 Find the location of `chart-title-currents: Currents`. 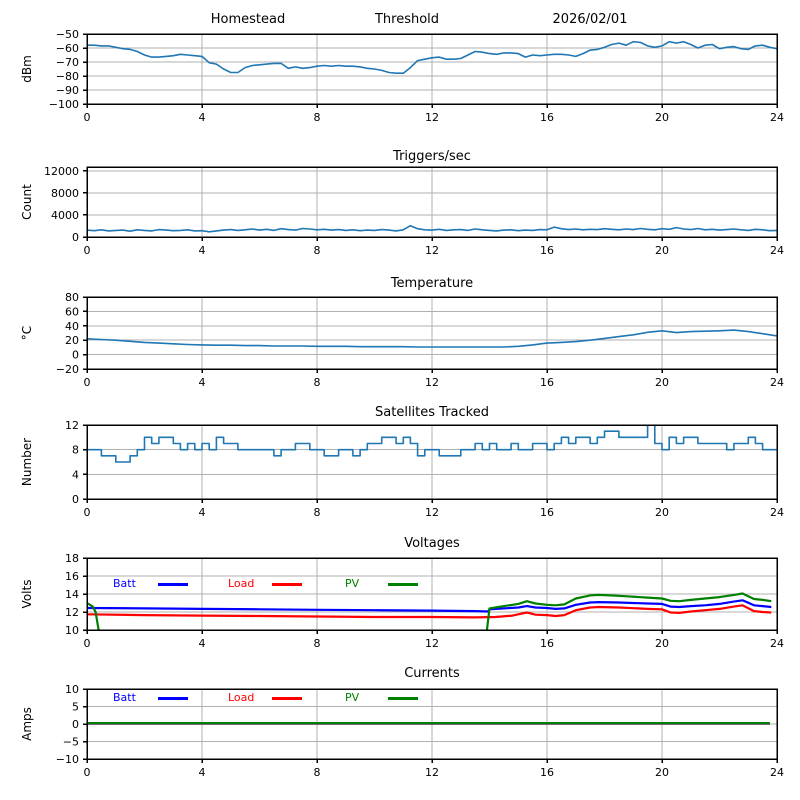

chart-title-currents: Currents is located at coordinates (432, 673).